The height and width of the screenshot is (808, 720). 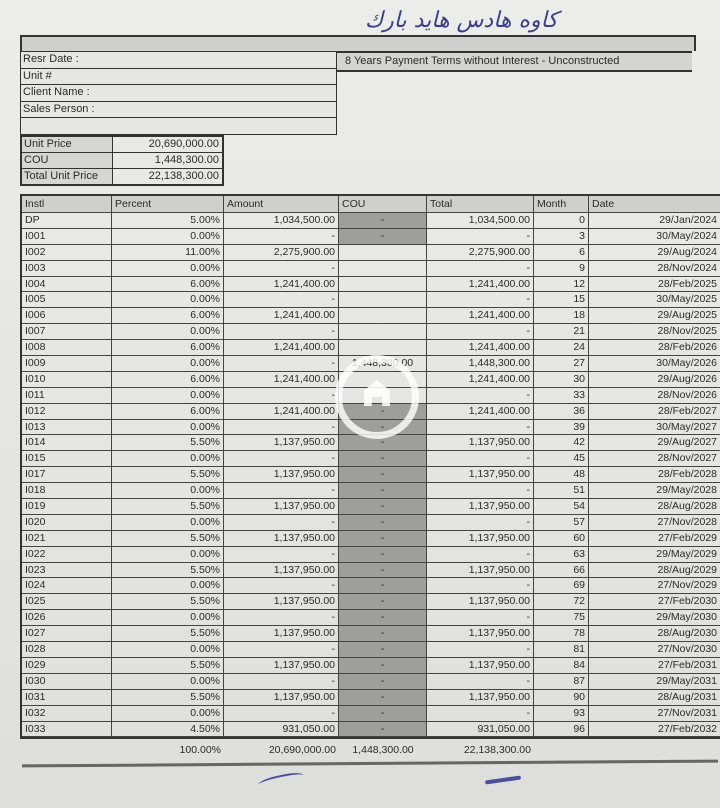 I want to click on cell-instl: I030, so click(x=67, y=681).